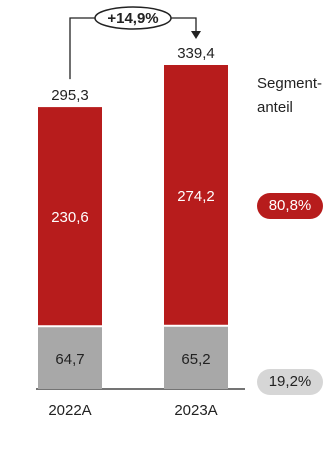  What do you see at coordinates (196, 35) in the screenshot?
I see `growth-arrow-head` at bounding box center [196, 35].